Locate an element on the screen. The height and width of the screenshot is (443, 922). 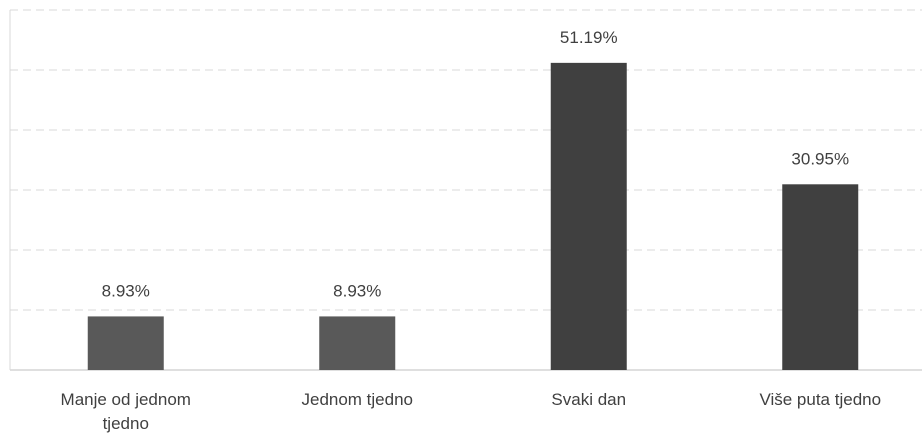
x-tick-label-box: Manje od jednom tjedno is located at coordinates (125, 411).